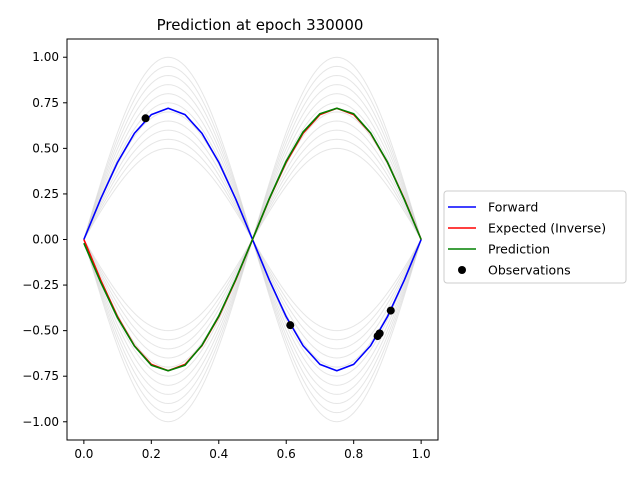  I want to click on y-tick-label: −1.00, so click(40, 422).